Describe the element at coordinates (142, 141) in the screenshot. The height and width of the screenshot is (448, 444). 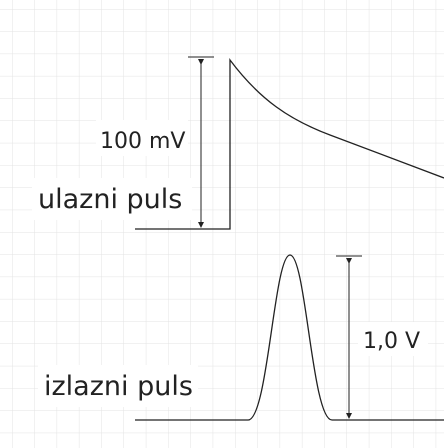
I see `input-amplitude: 100 mV` at that location.